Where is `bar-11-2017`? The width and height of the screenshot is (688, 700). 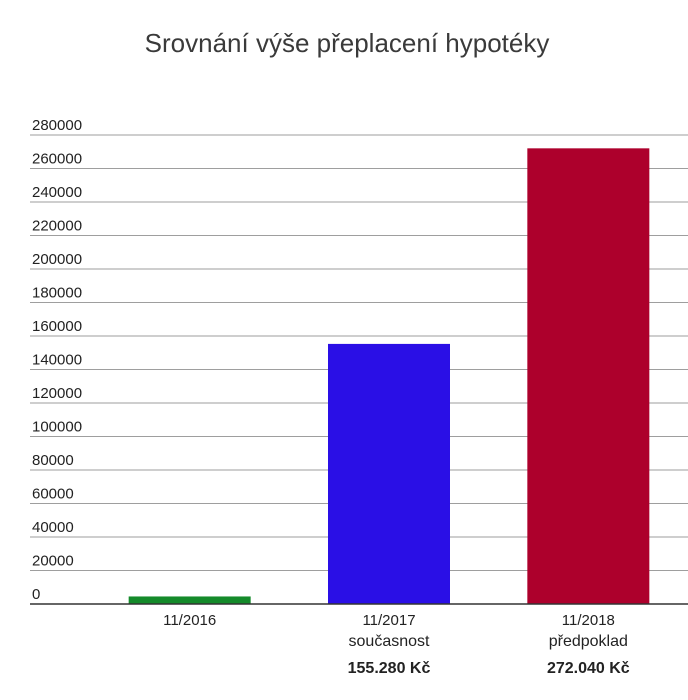 bar-11-2017 is located at coordinates (389, 473).